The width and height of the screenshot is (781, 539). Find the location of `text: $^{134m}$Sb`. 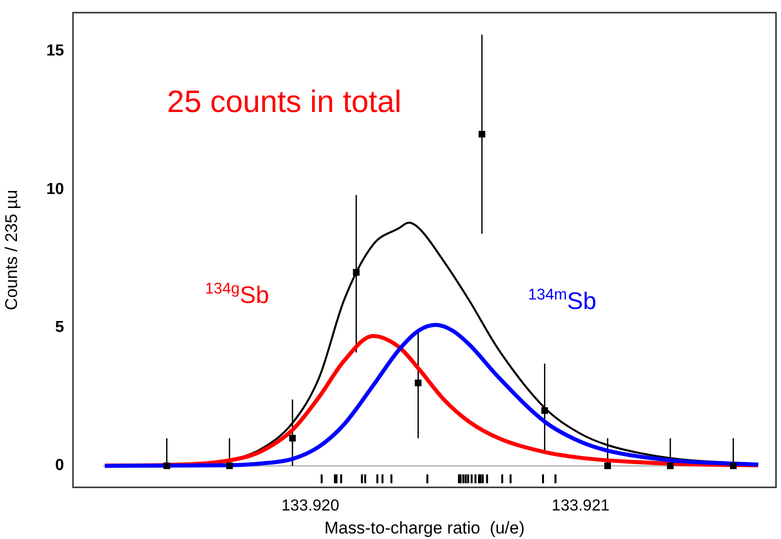

text: $^{134m}$Sb is located at coordinates (562, 301).